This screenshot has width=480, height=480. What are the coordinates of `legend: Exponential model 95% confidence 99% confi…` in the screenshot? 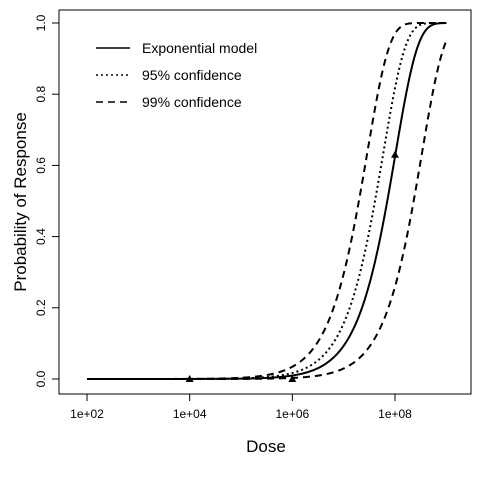 It's located at (176, 75).